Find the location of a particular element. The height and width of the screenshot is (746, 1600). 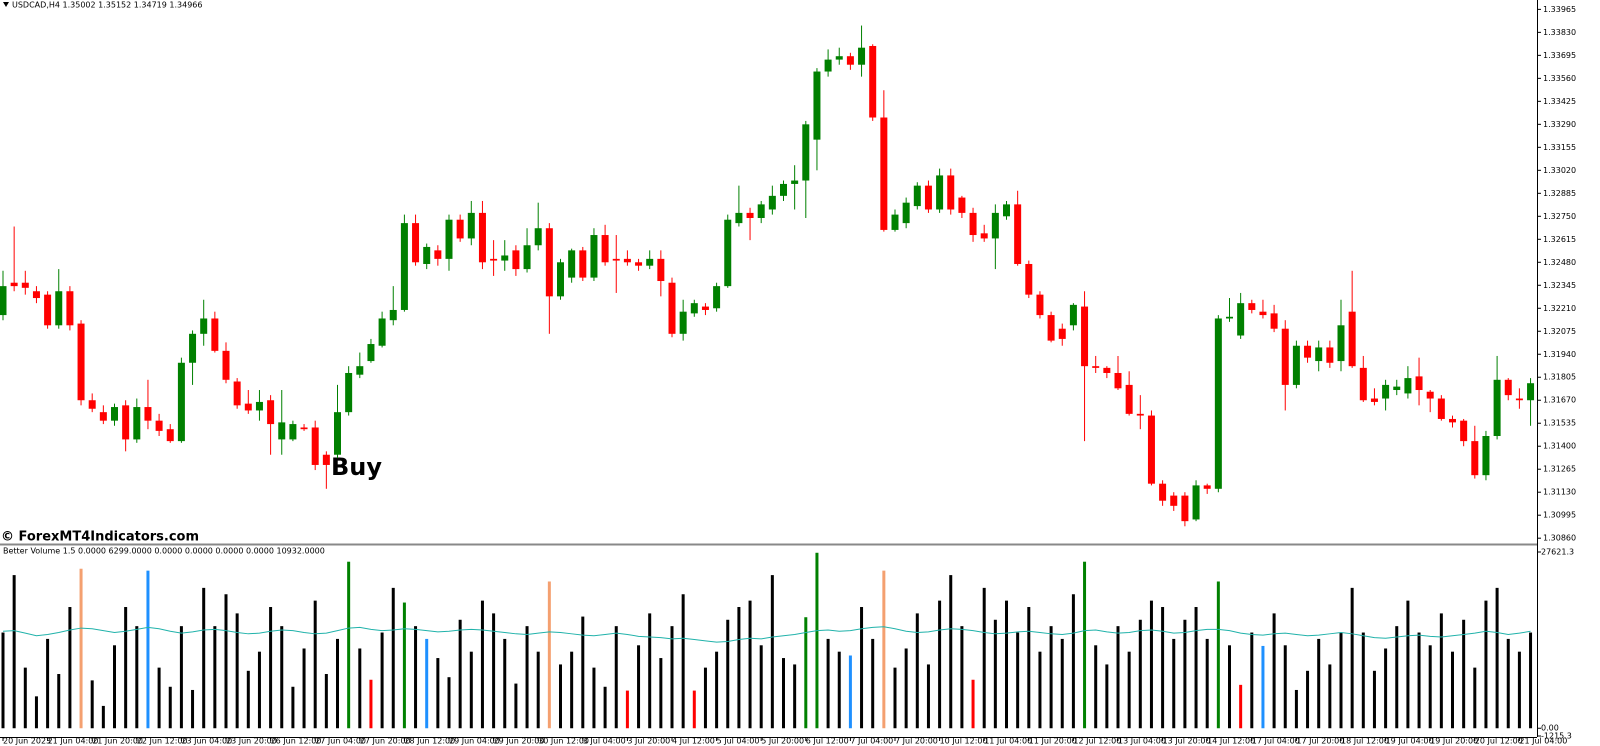

x-tick-label: 29 Jun 20:00 is located at coordinates (519, 741).